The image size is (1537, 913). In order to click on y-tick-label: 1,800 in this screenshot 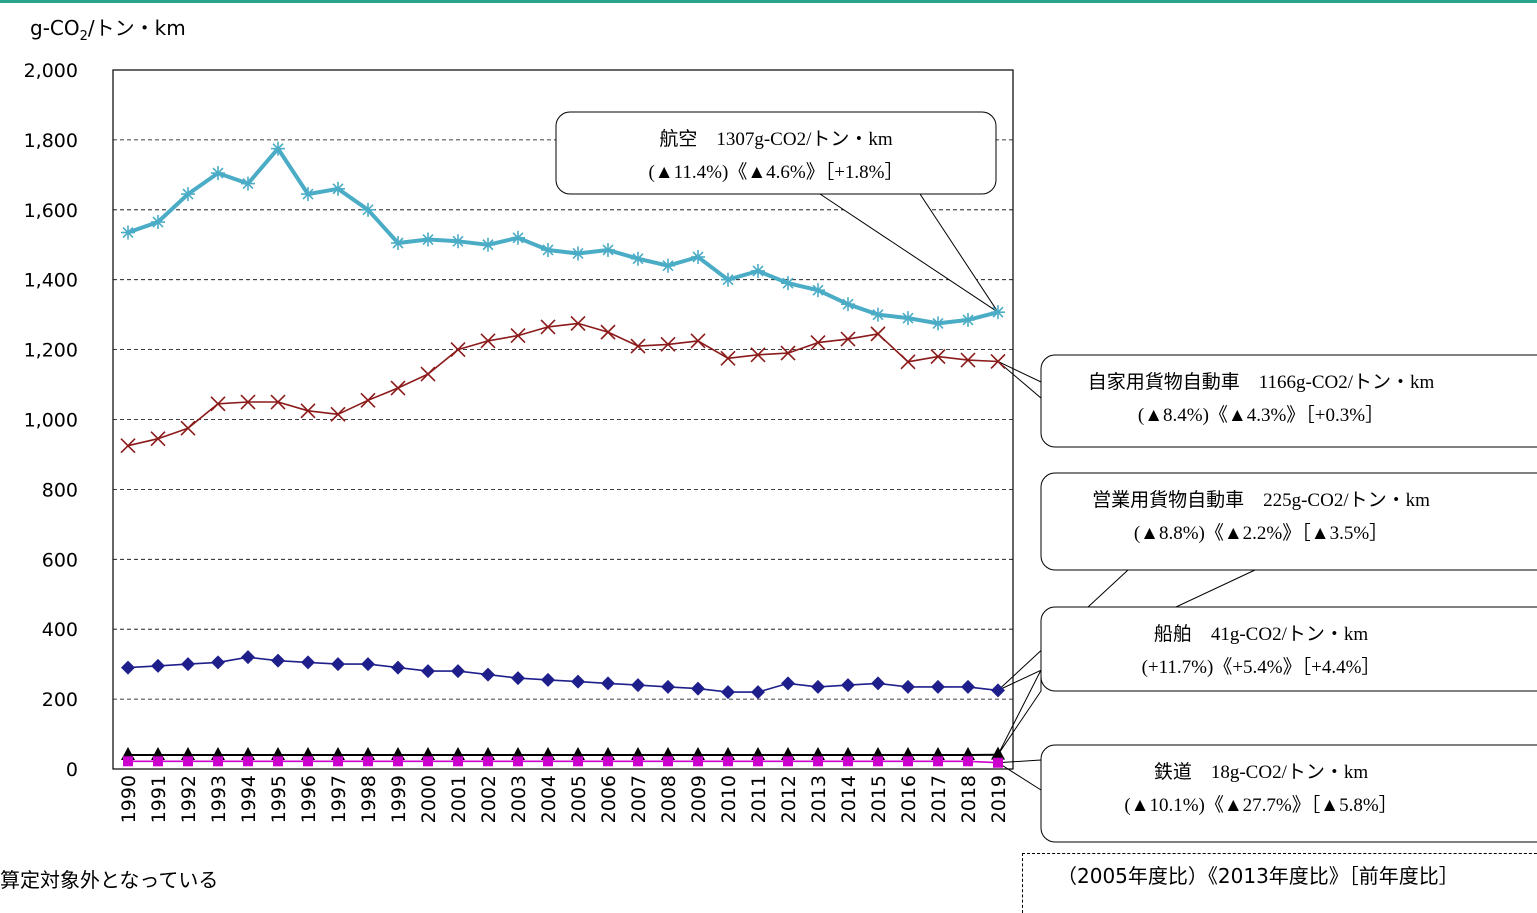, I will do `click(51, 141)`.